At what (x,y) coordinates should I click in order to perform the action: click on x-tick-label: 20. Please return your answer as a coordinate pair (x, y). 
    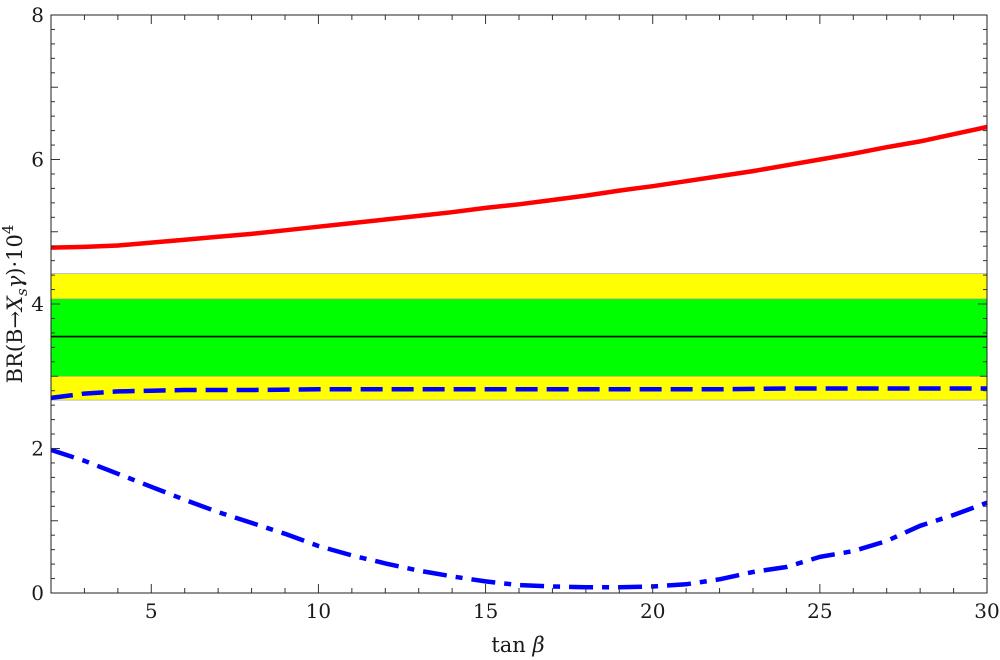
    Looking at the image, I should click on (652, 611).